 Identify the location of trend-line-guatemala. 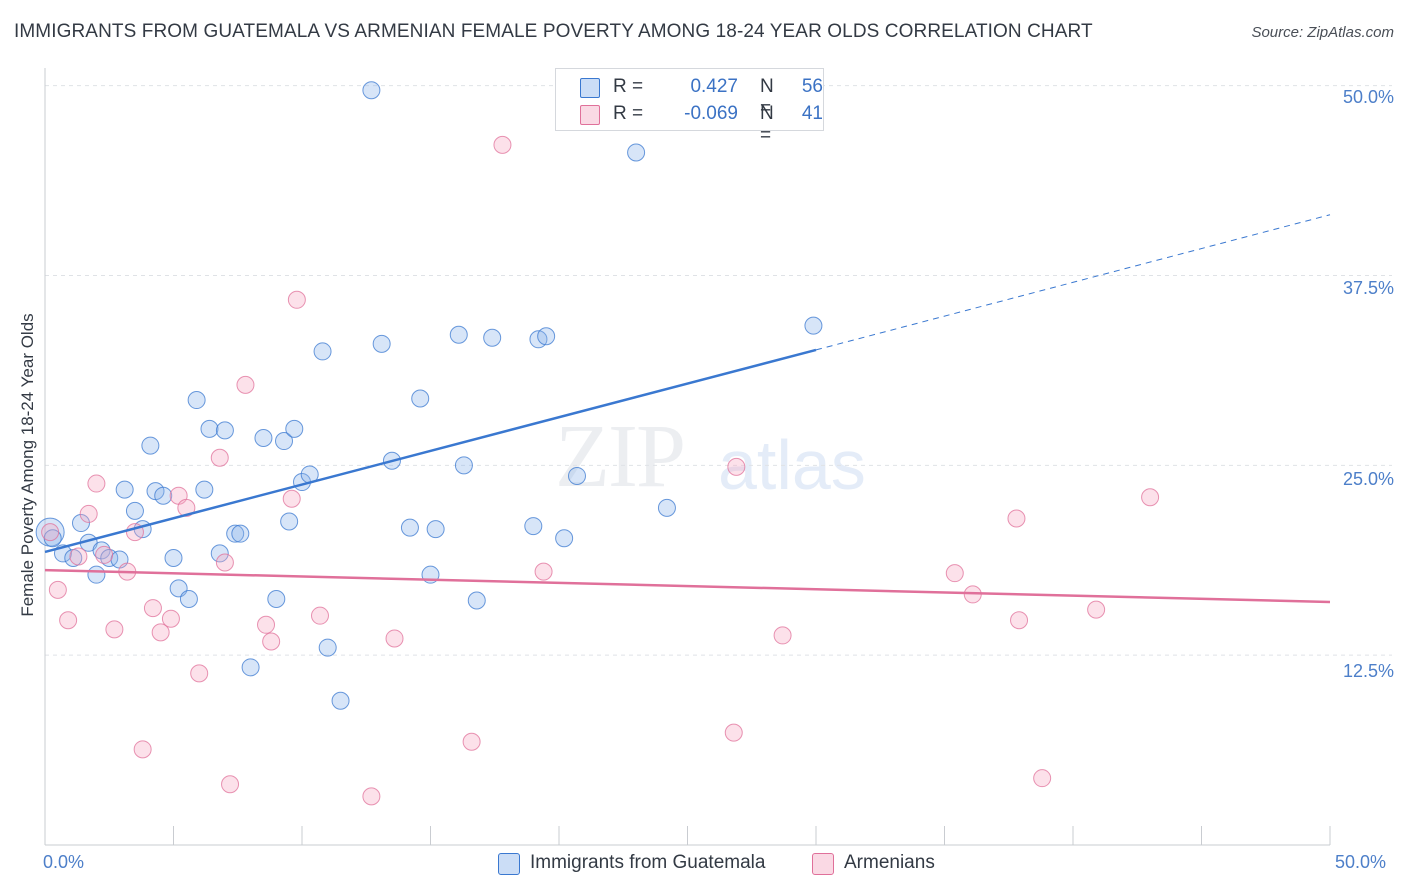
(430, 451).